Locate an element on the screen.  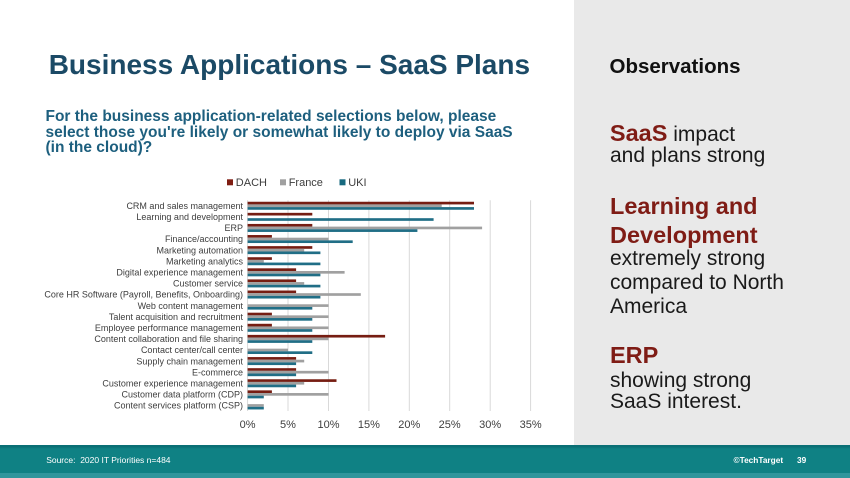
svg-text: Finance/accounting is located at coordinates (204, 239).